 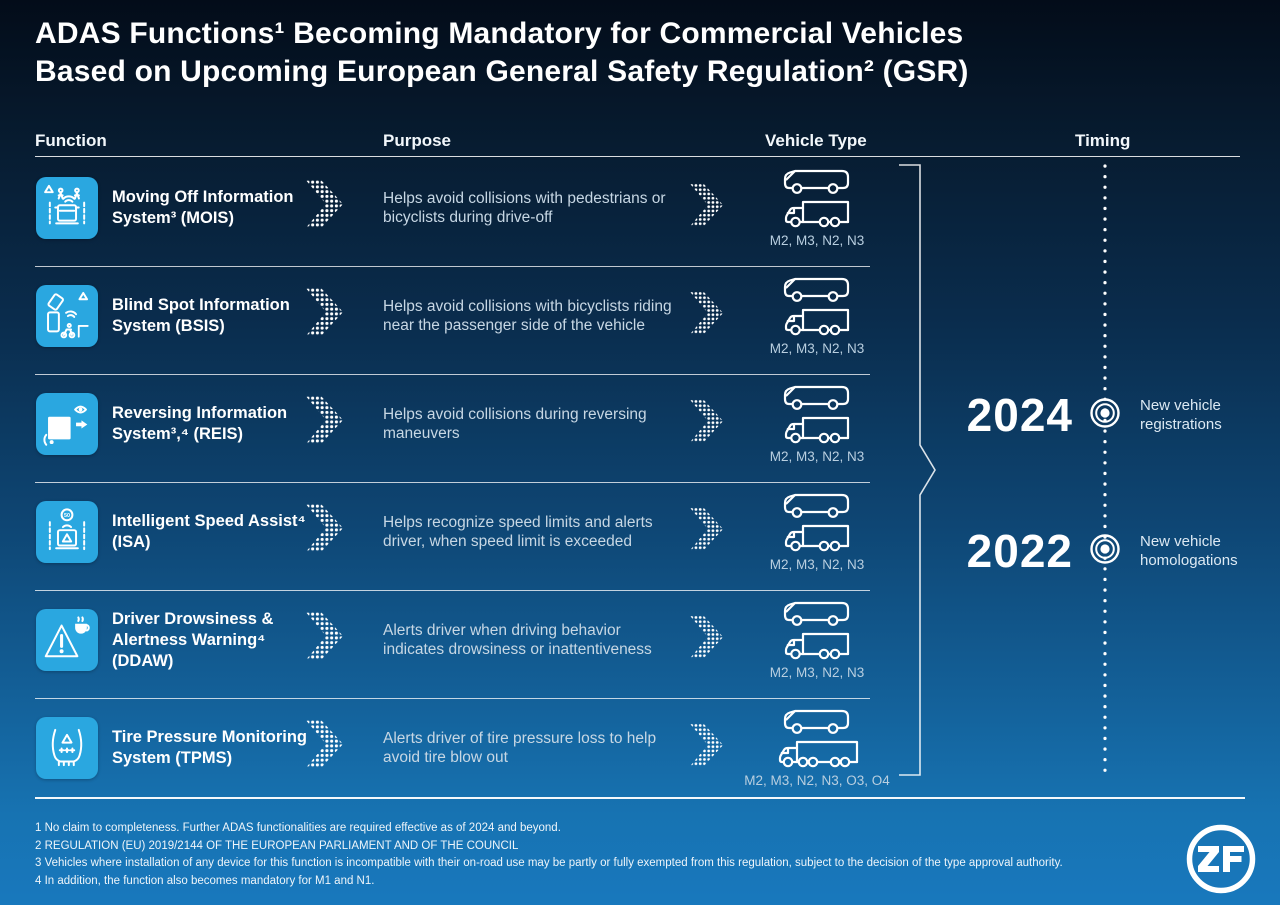 What do you see at coordinates (637, 156) in the screenshot?
I see `header-divider` at bounding box center [637, 156].